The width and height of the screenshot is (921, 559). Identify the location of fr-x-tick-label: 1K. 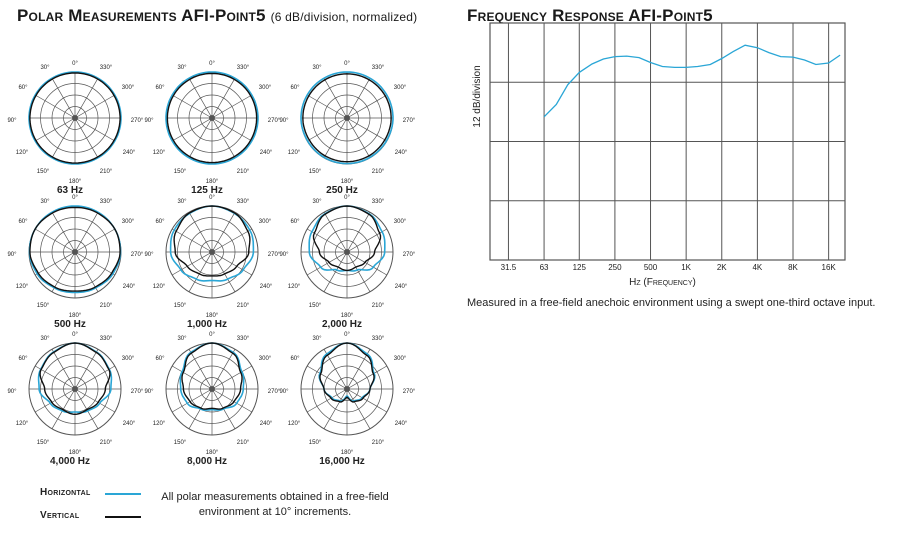
(686, 267).